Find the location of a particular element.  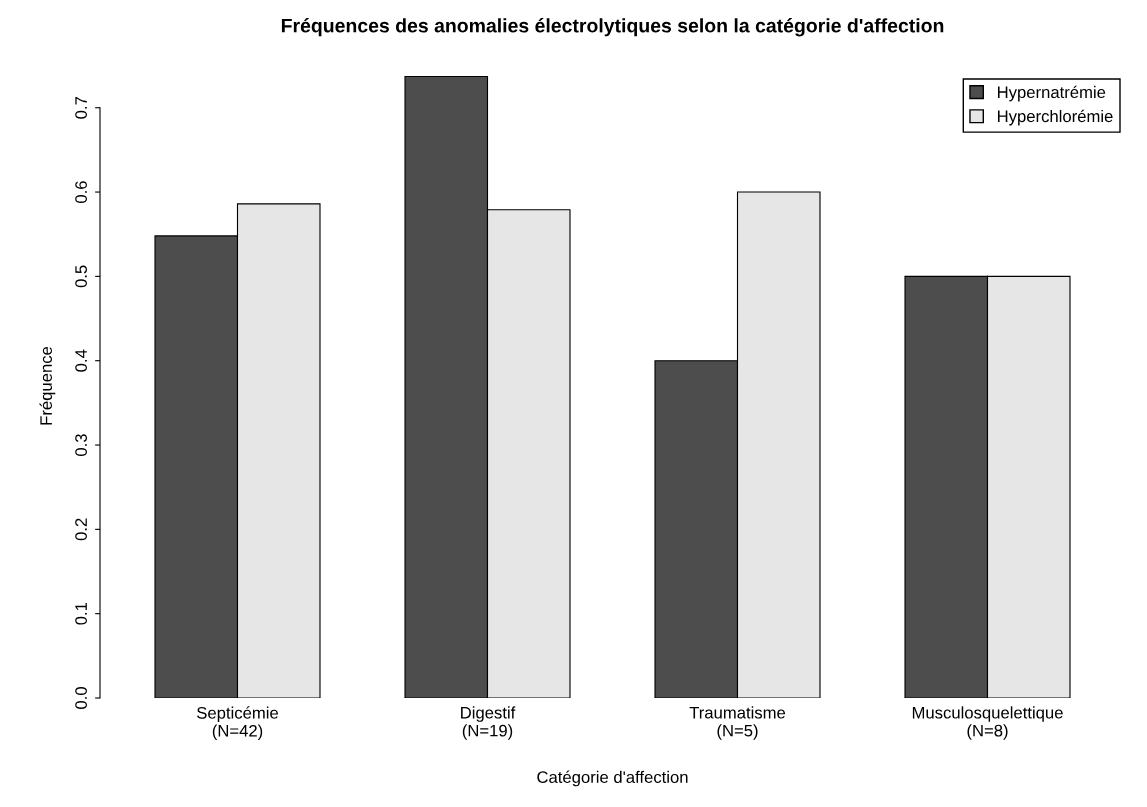

y-tick-label: 0.2 is located at coordinates (81, 529).